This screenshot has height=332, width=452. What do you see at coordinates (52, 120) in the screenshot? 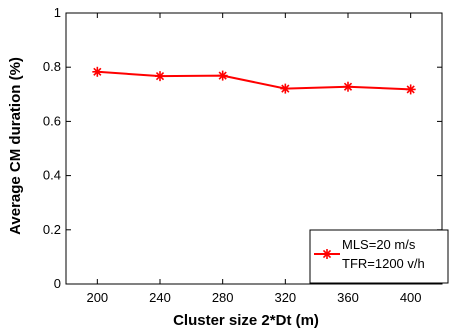
I see `y-tick-label: 0.6` at bounding box center [52, 120].